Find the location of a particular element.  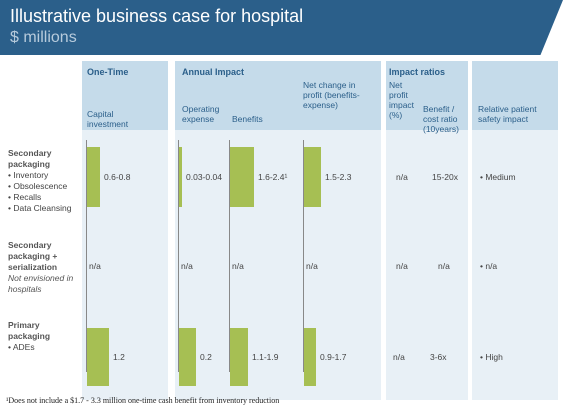

group-header-annual: Annual Impact is located at coordinates (213, 72).